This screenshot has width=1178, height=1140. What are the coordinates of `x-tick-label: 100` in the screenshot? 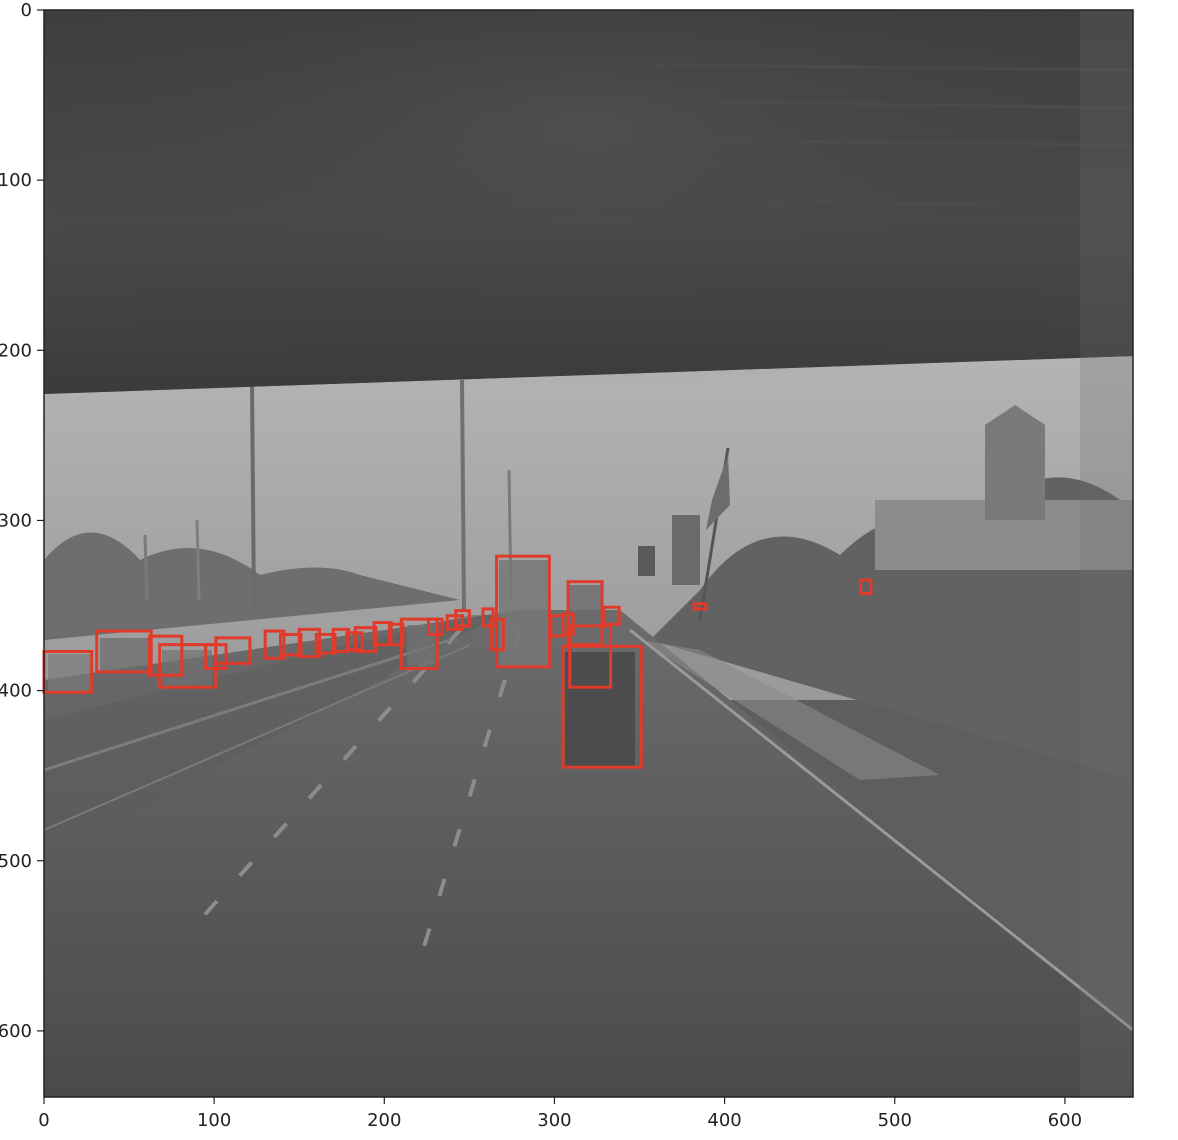 It's located at (214, 1120).